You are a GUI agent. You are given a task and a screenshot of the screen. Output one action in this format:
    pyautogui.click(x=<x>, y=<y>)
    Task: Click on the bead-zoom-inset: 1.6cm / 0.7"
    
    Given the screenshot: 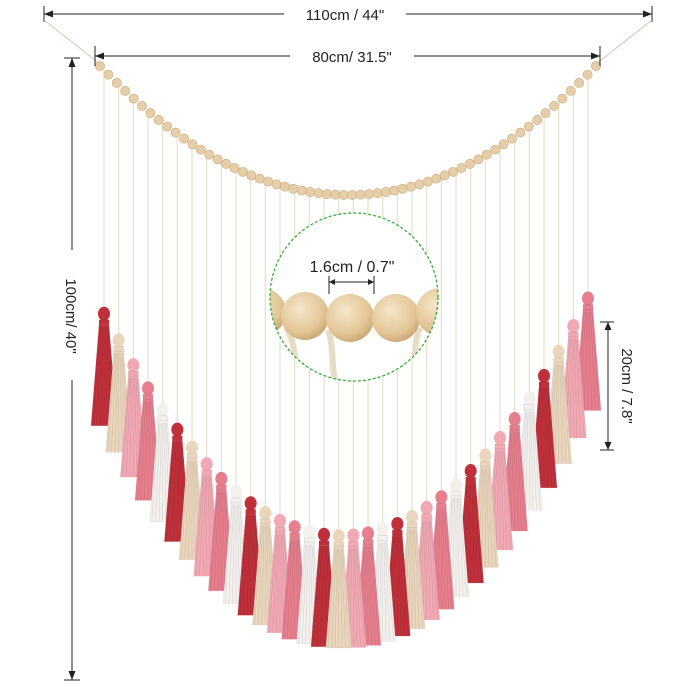 What is the action you would take?
    pyautogui.click(x=354, y=297)
    